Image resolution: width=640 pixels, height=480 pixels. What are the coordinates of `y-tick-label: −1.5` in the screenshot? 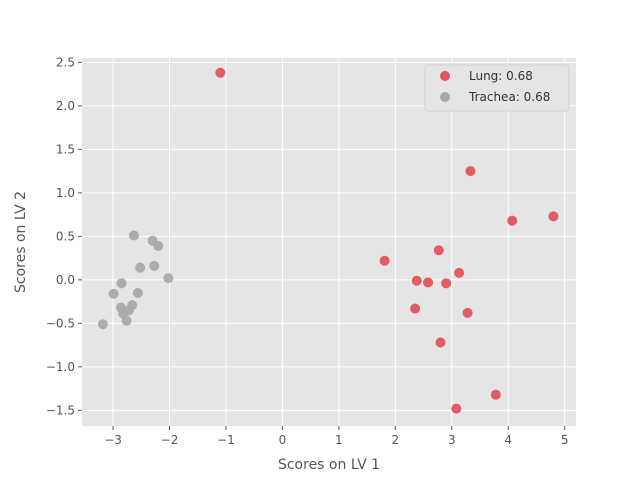 It's located at (60, 410).